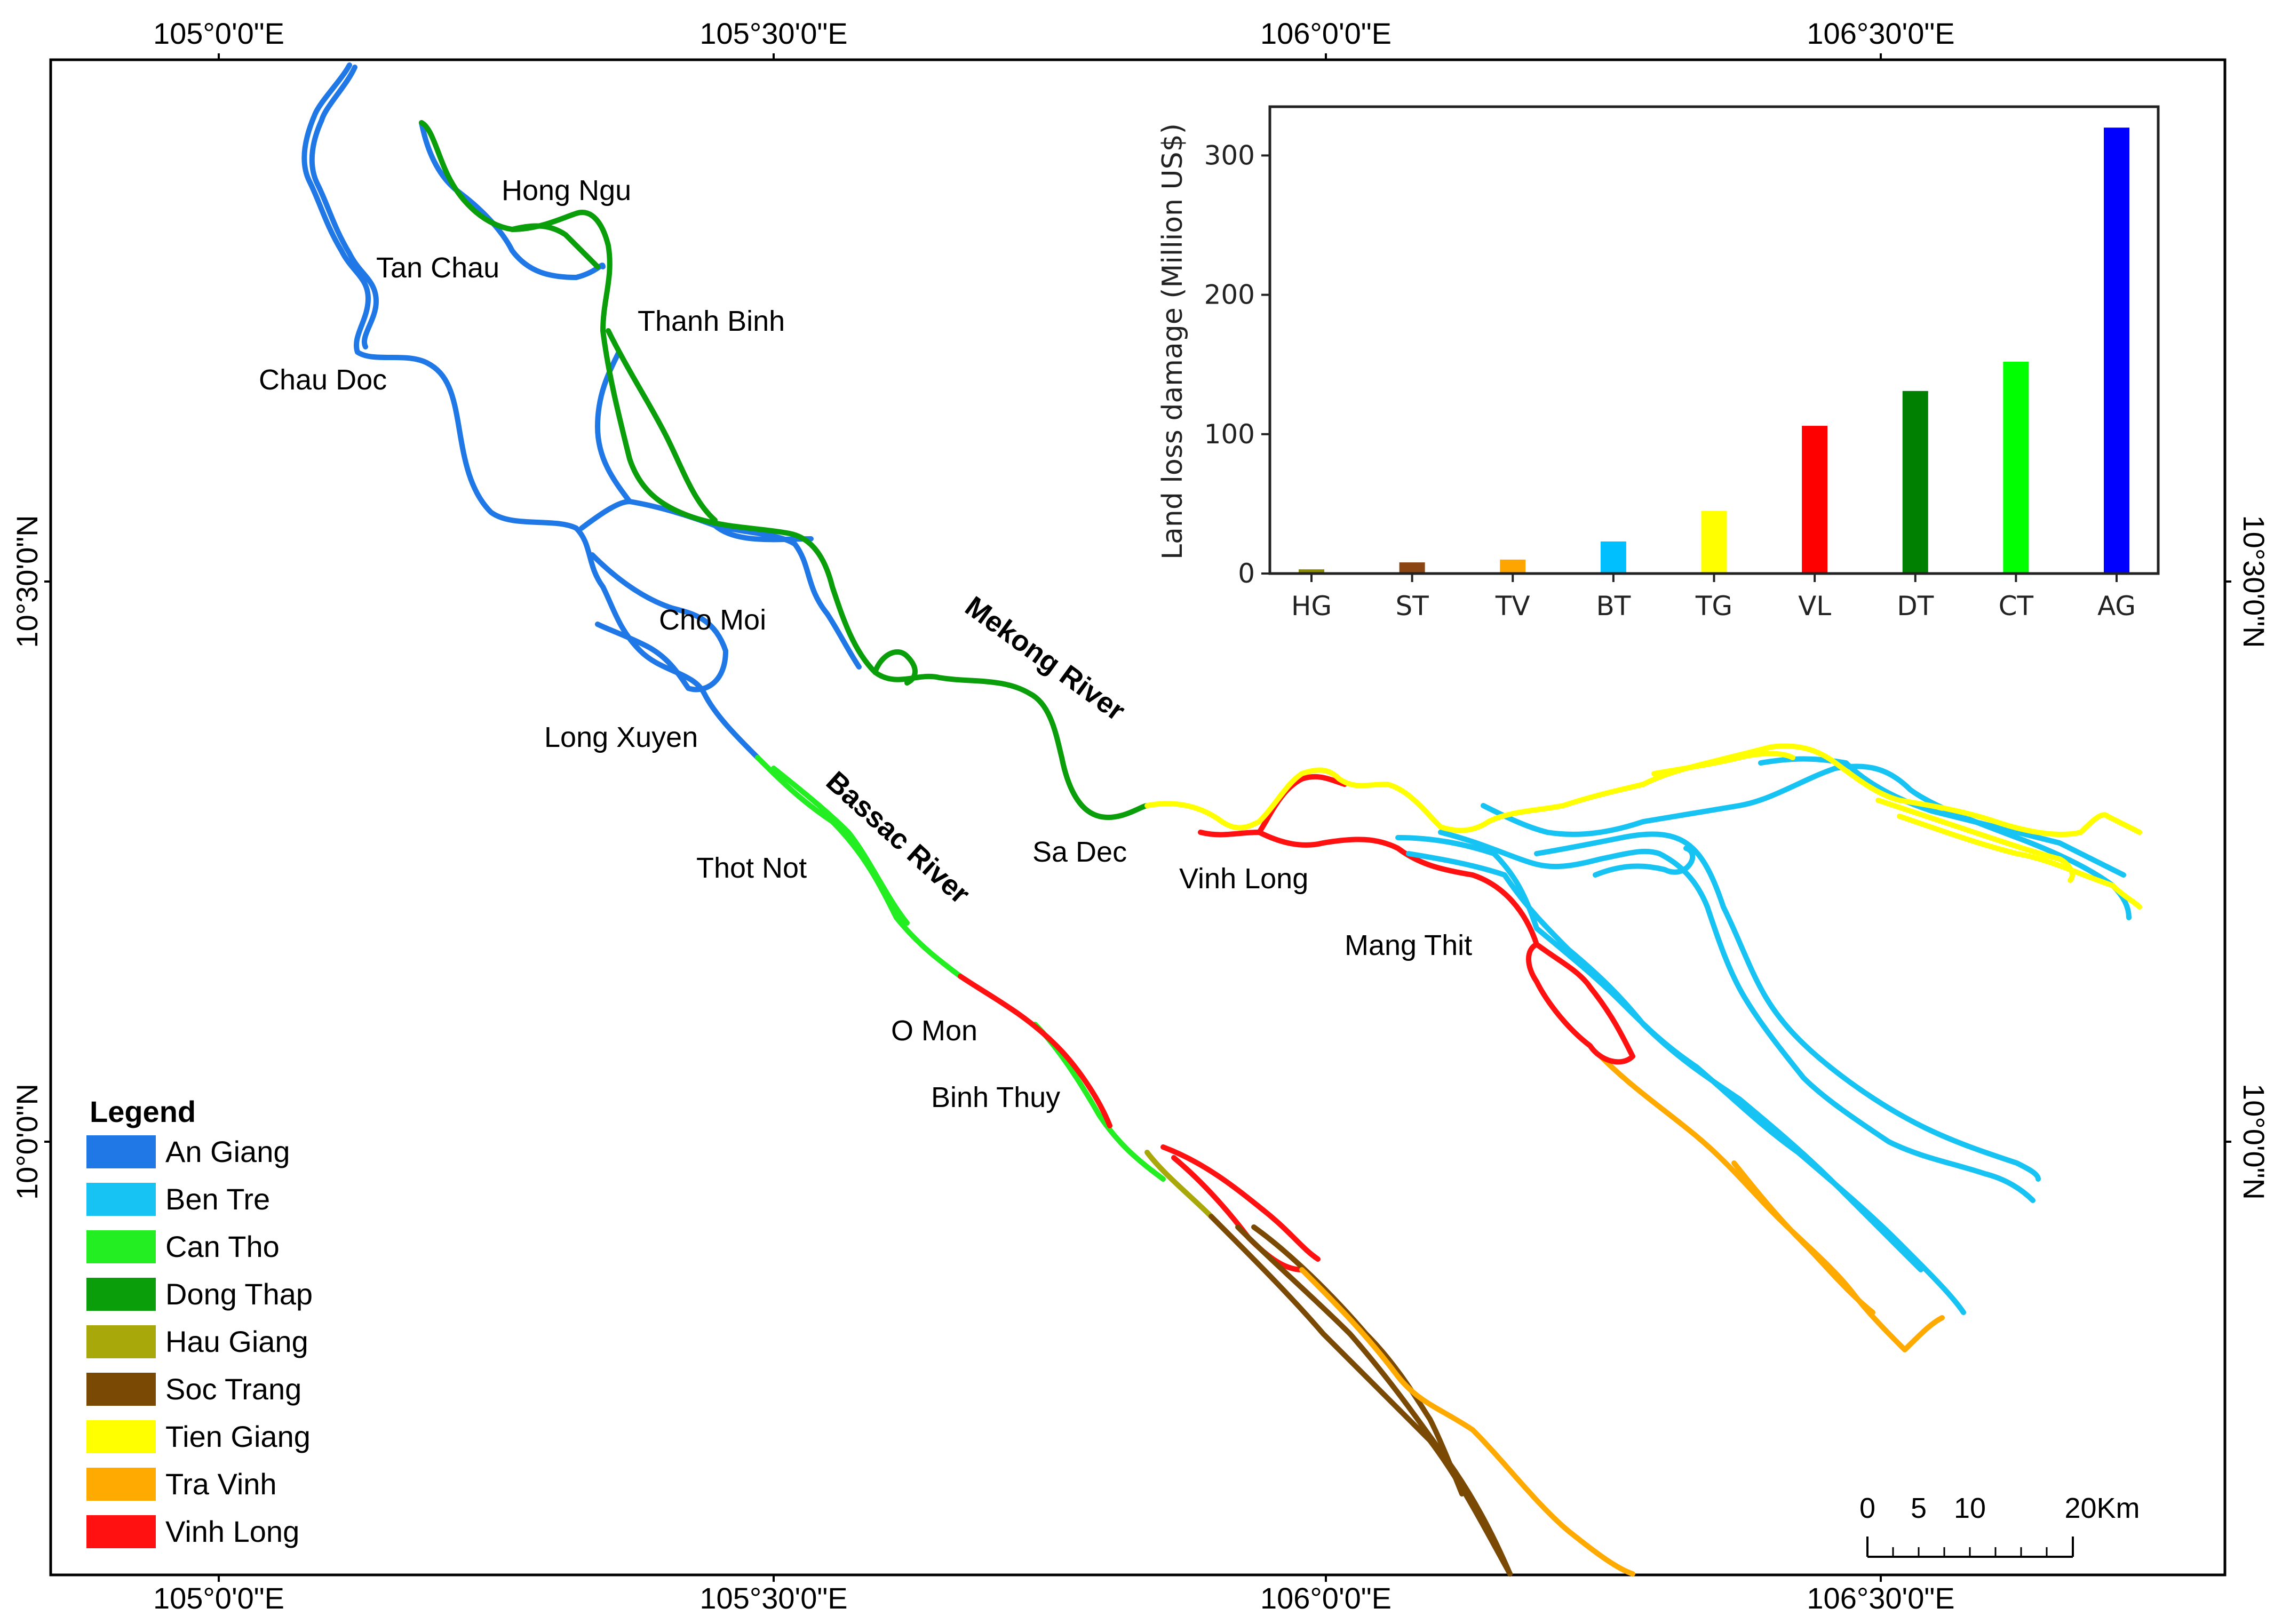 Image resolution: width=2274 pixels, height=1624 pixels. What do you see at coordinates (221, 1484) in the screenshot?
I see `legend-label: Tra Vinh` at bounding box center [221, 1484].